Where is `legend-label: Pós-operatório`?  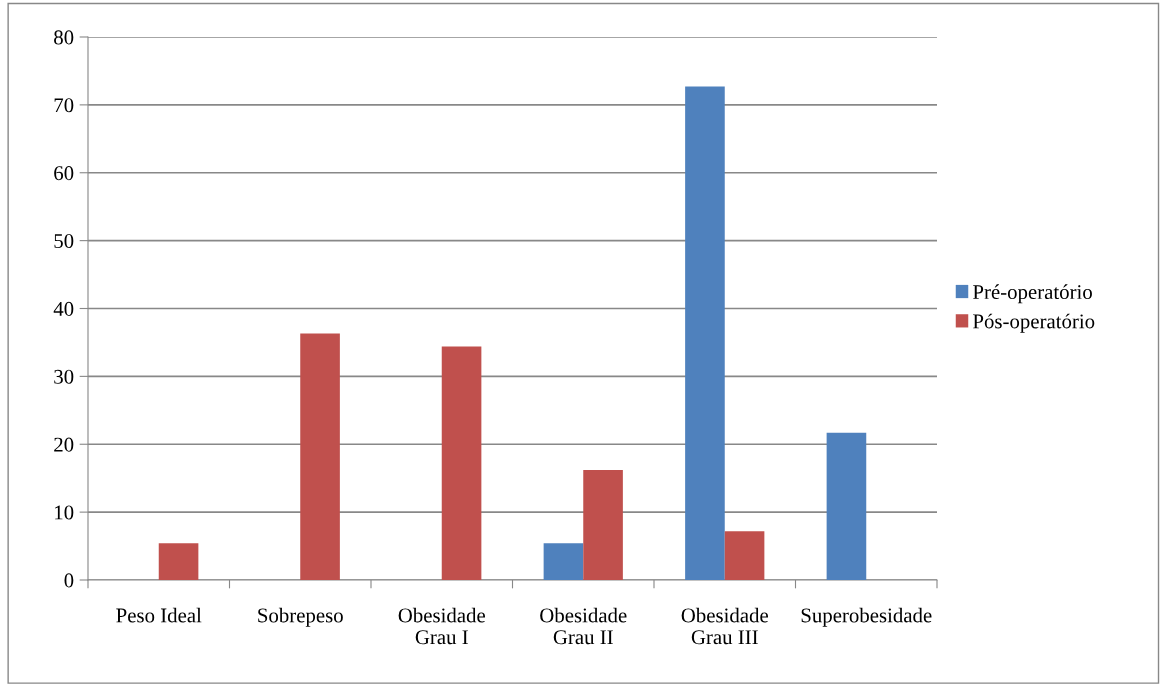 legend-label: Pós-operatório is located at coordinates (1034, 323).